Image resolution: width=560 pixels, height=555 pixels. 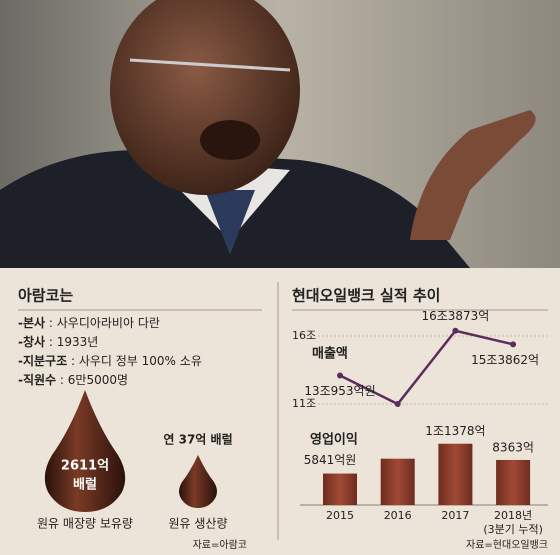 What do you see at coordinates (197, 439) in the screenshot?
I see `drop-label: 연 37억 배럴` at bounding box center [197, 439].